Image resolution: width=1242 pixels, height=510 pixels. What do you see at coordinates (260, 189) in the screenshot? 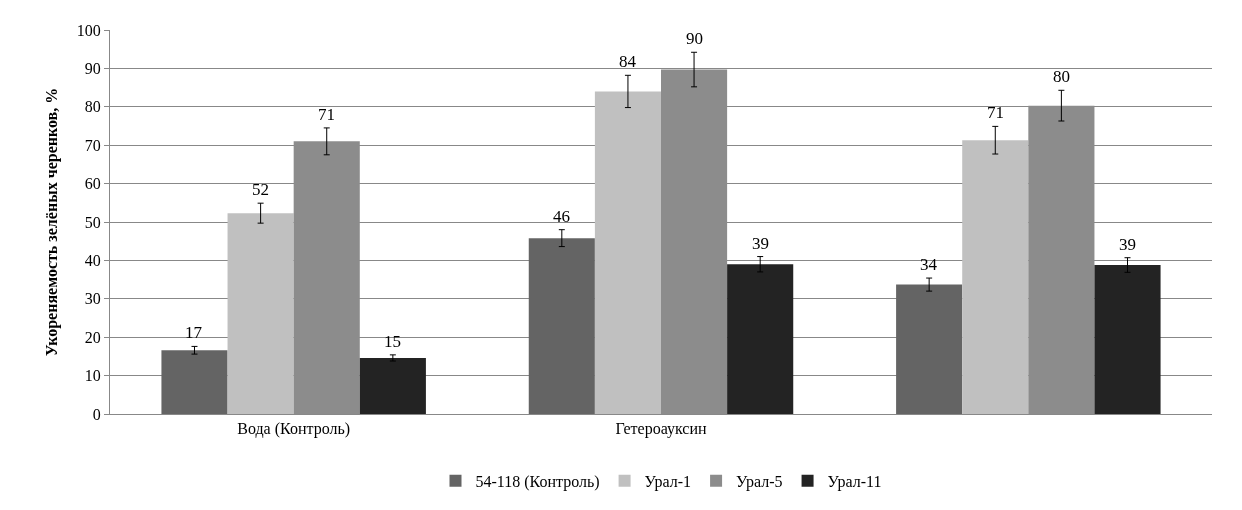
I see `data-label: 52` at bounding box center [260, 189].